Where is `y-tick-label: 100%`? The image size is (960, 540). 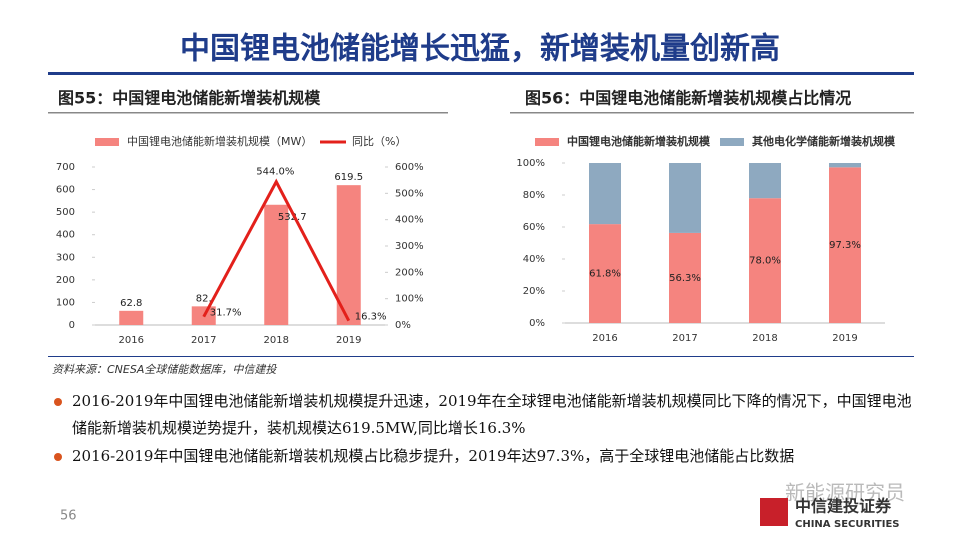
y-tick-label: 100% is located at coordinates (530, 163).